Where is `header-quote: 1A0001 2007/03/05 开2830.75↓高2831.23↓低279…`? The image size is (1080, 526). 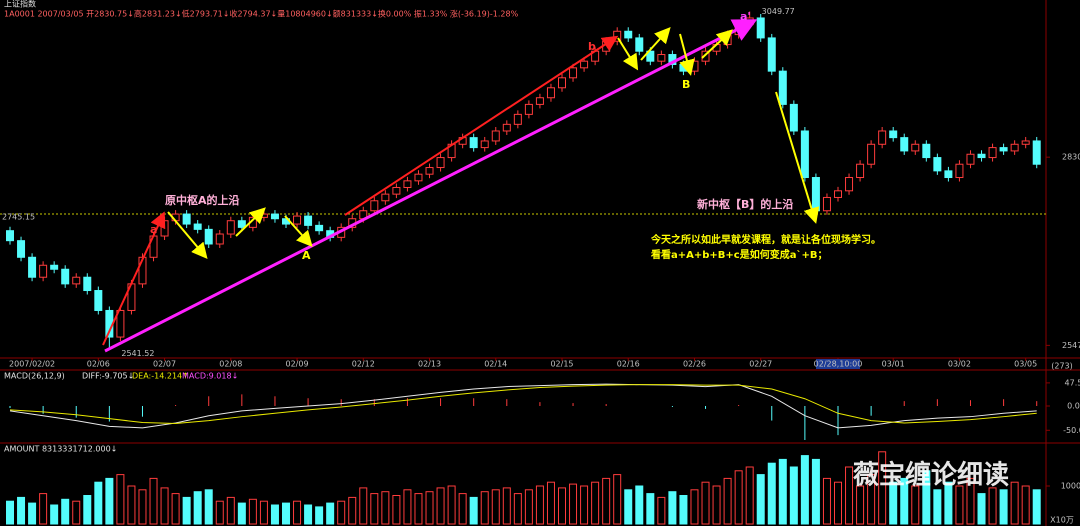
header-quote: 1A0001 2007/03/05 开2830.75↓高2831.23↓低279… is located at coordinates (261, 14).